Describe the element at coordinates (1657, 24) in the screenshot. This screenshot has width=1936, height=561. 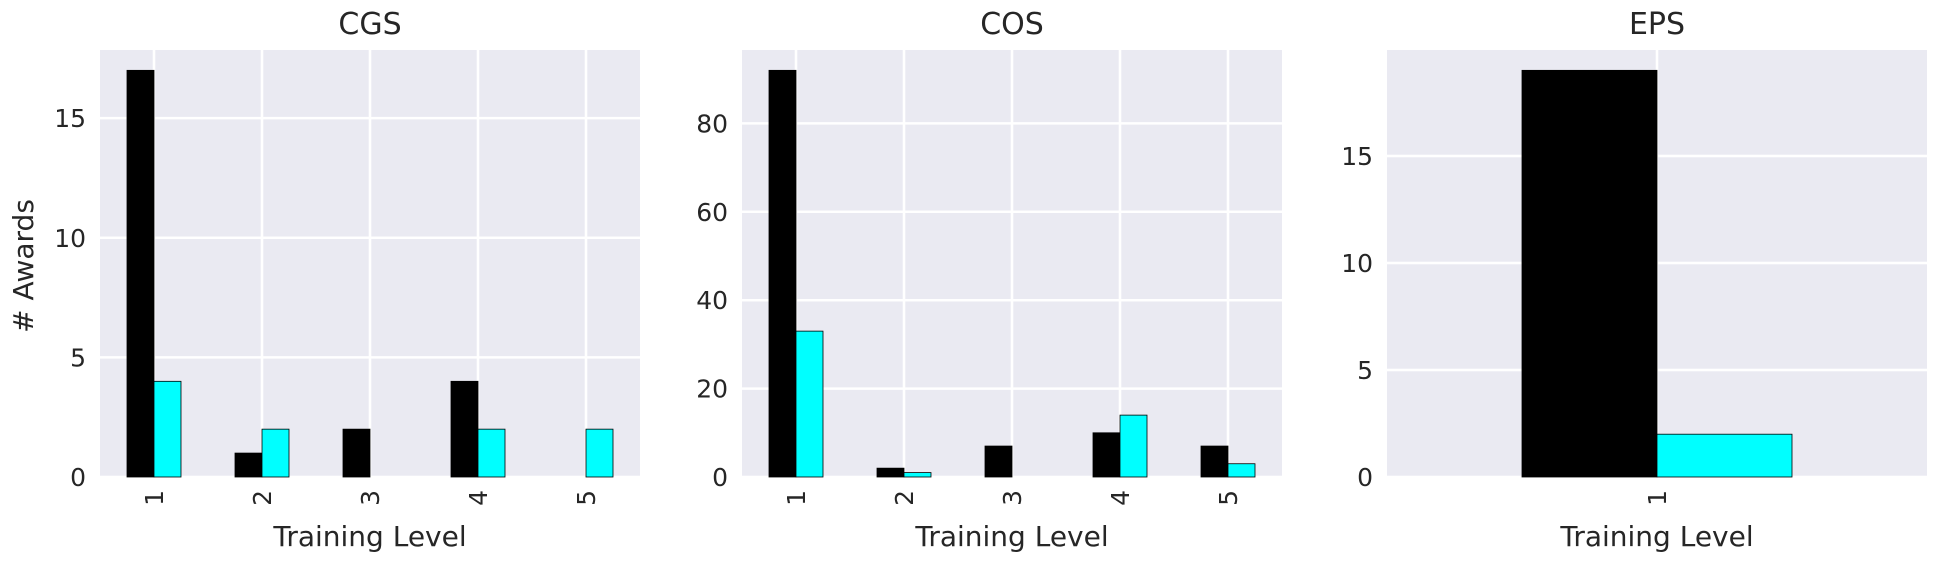
I see `chart-title: EPS` at that location.